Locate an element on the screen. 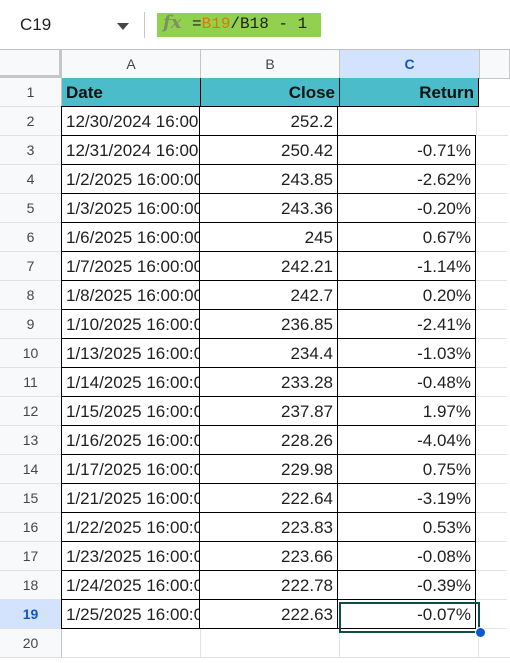  cell-b16: 223.83 is located at coordinates (268, 527).